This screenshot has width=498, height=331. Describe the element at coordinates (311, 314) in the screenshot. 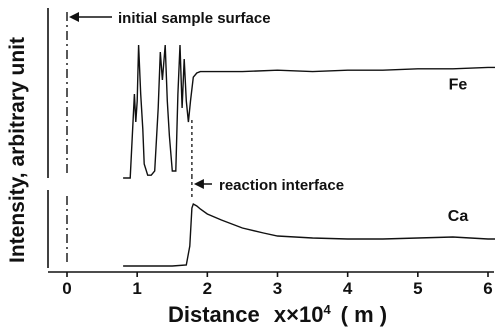

I see `x-axis-label-base: 10` at that location.